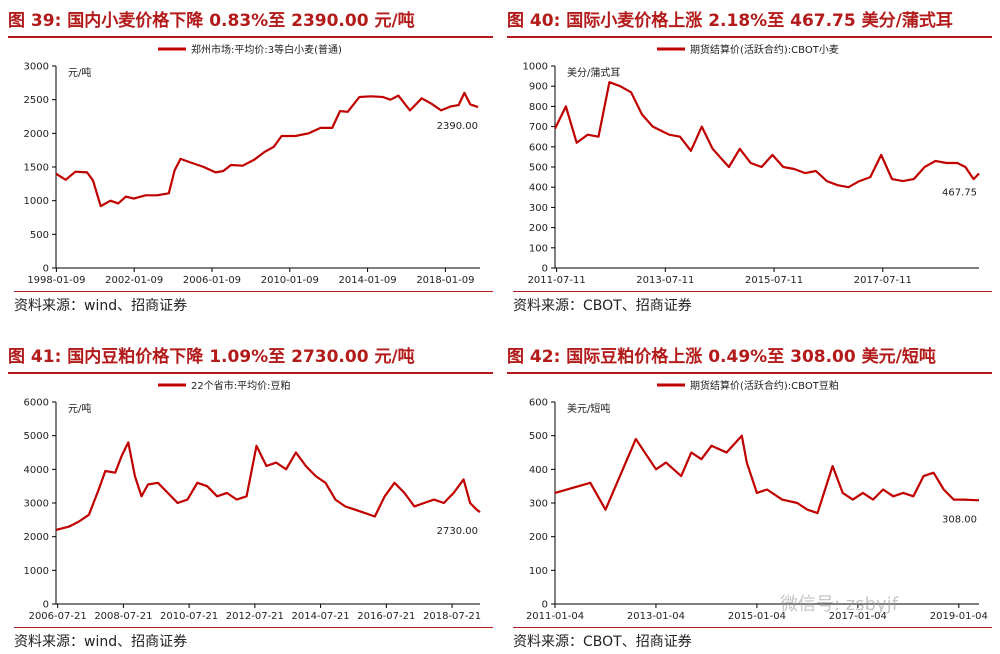 The width and height of the screenshot is (1000, 654). Describe the element at coordinates (241, 357) in the screenshot. I see `figure-title: 国内豆粕价格下降 1.09%至 2730.00 元/吨` at that location.